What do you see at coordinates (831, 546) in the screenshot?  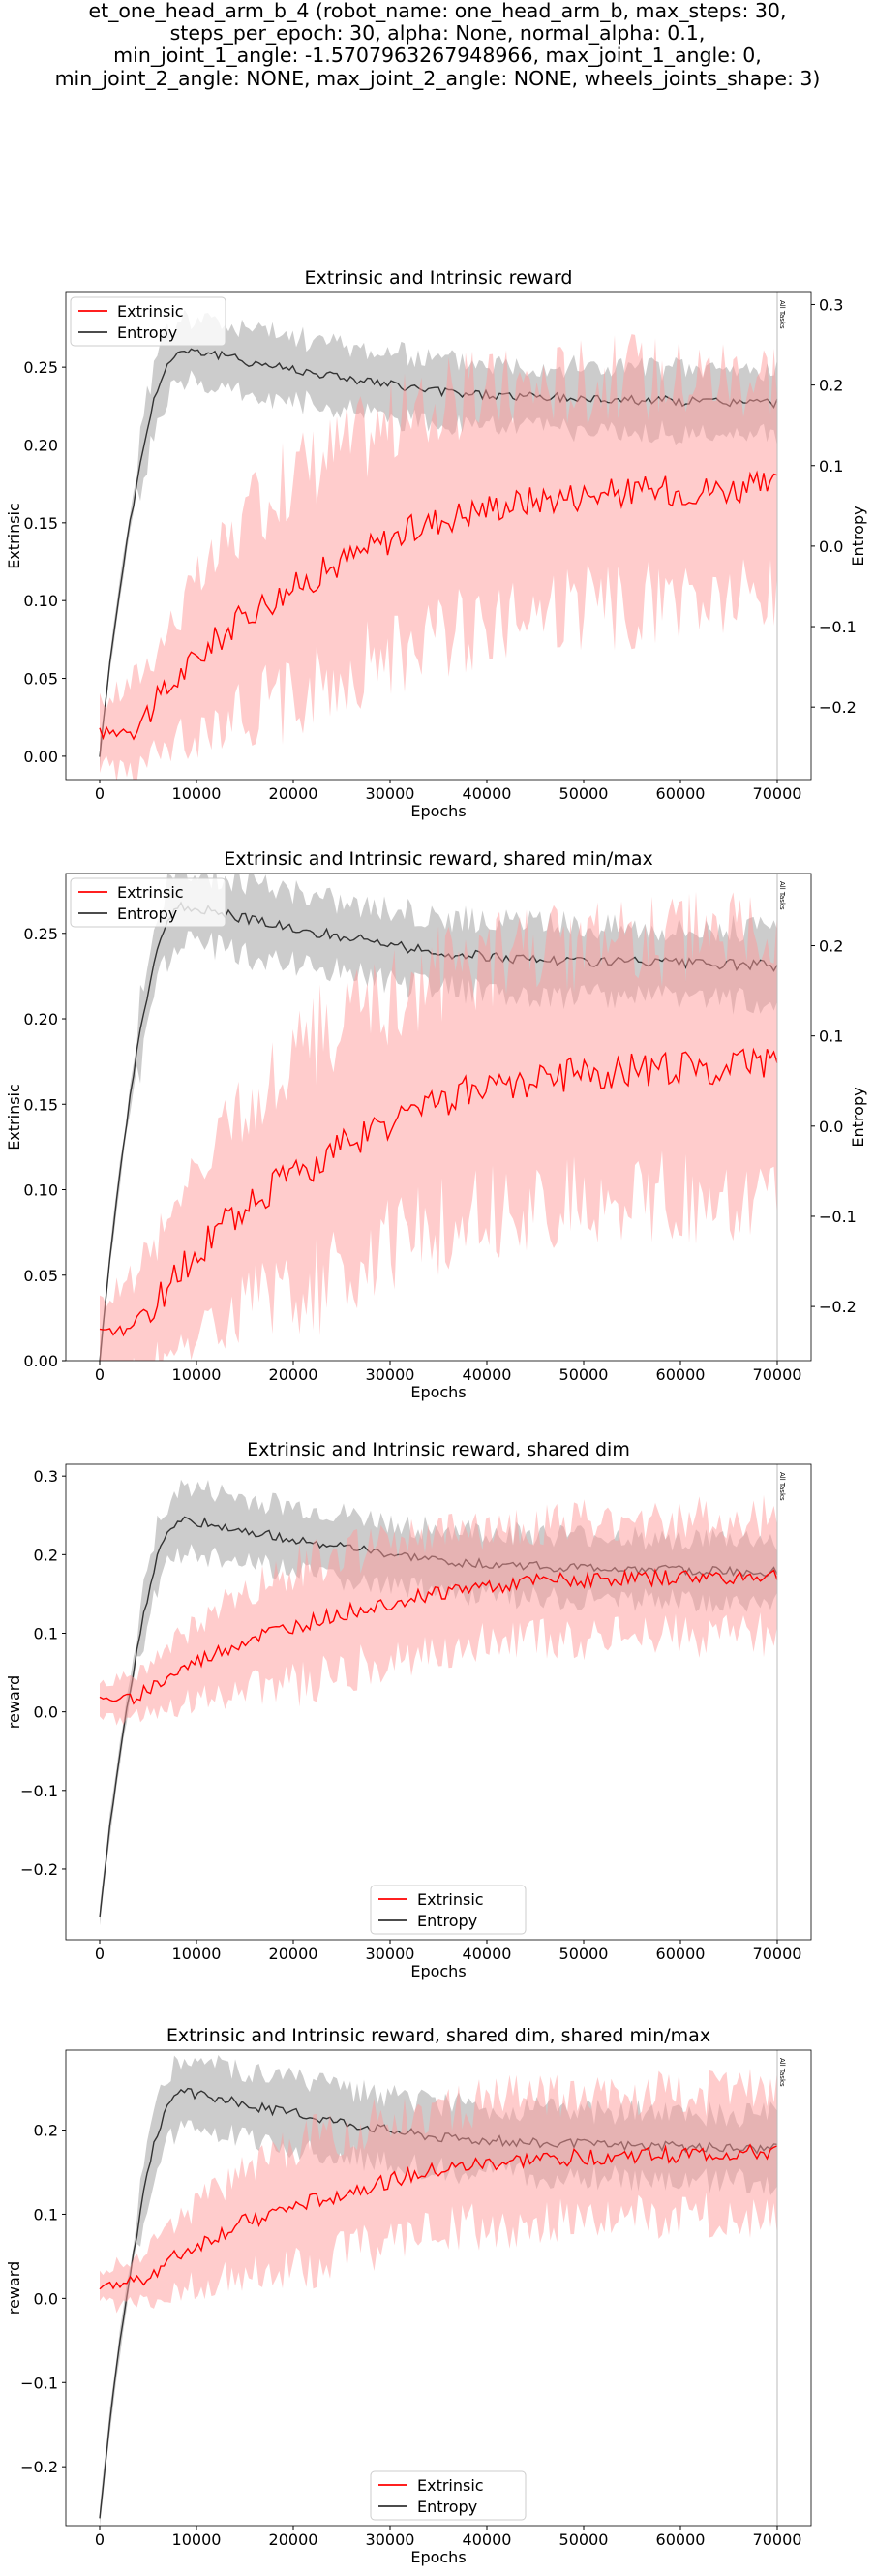 I see `y2-tick-label: 0.0` at bounding box center [831, 546].